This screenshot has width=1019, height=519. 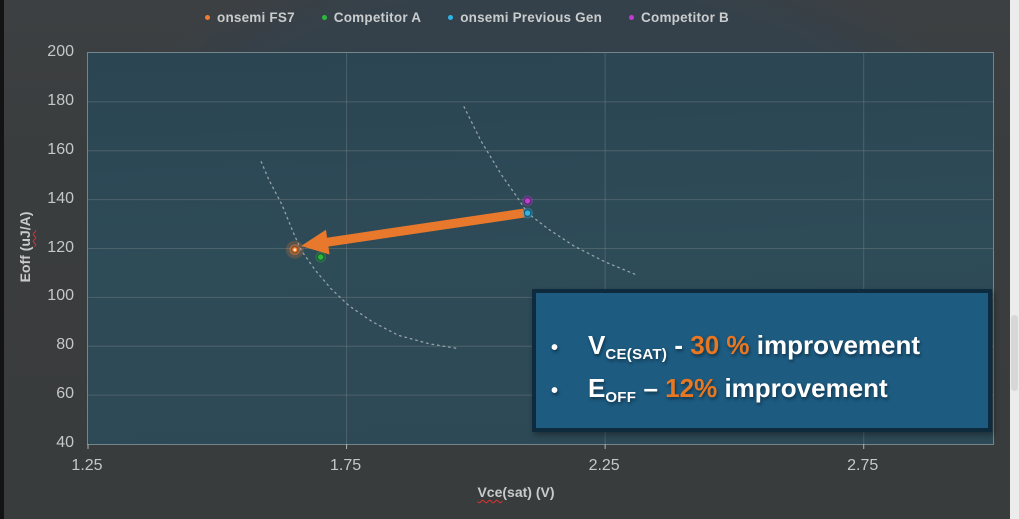 What do you see at coordinates (597, 388) in the screenshot?
I see `callout-symbol: E` at bounding box center [597, 388].